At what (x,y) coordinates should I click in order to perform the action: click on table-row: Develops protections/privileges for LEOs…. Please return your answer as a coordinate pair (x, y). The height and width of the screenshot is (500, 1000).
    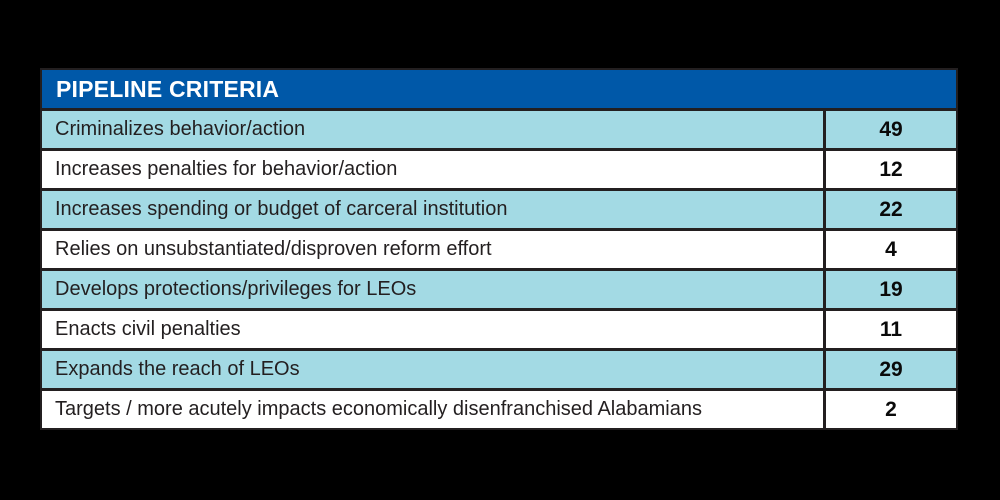
    Looking at the image, I should click on (499, 288).